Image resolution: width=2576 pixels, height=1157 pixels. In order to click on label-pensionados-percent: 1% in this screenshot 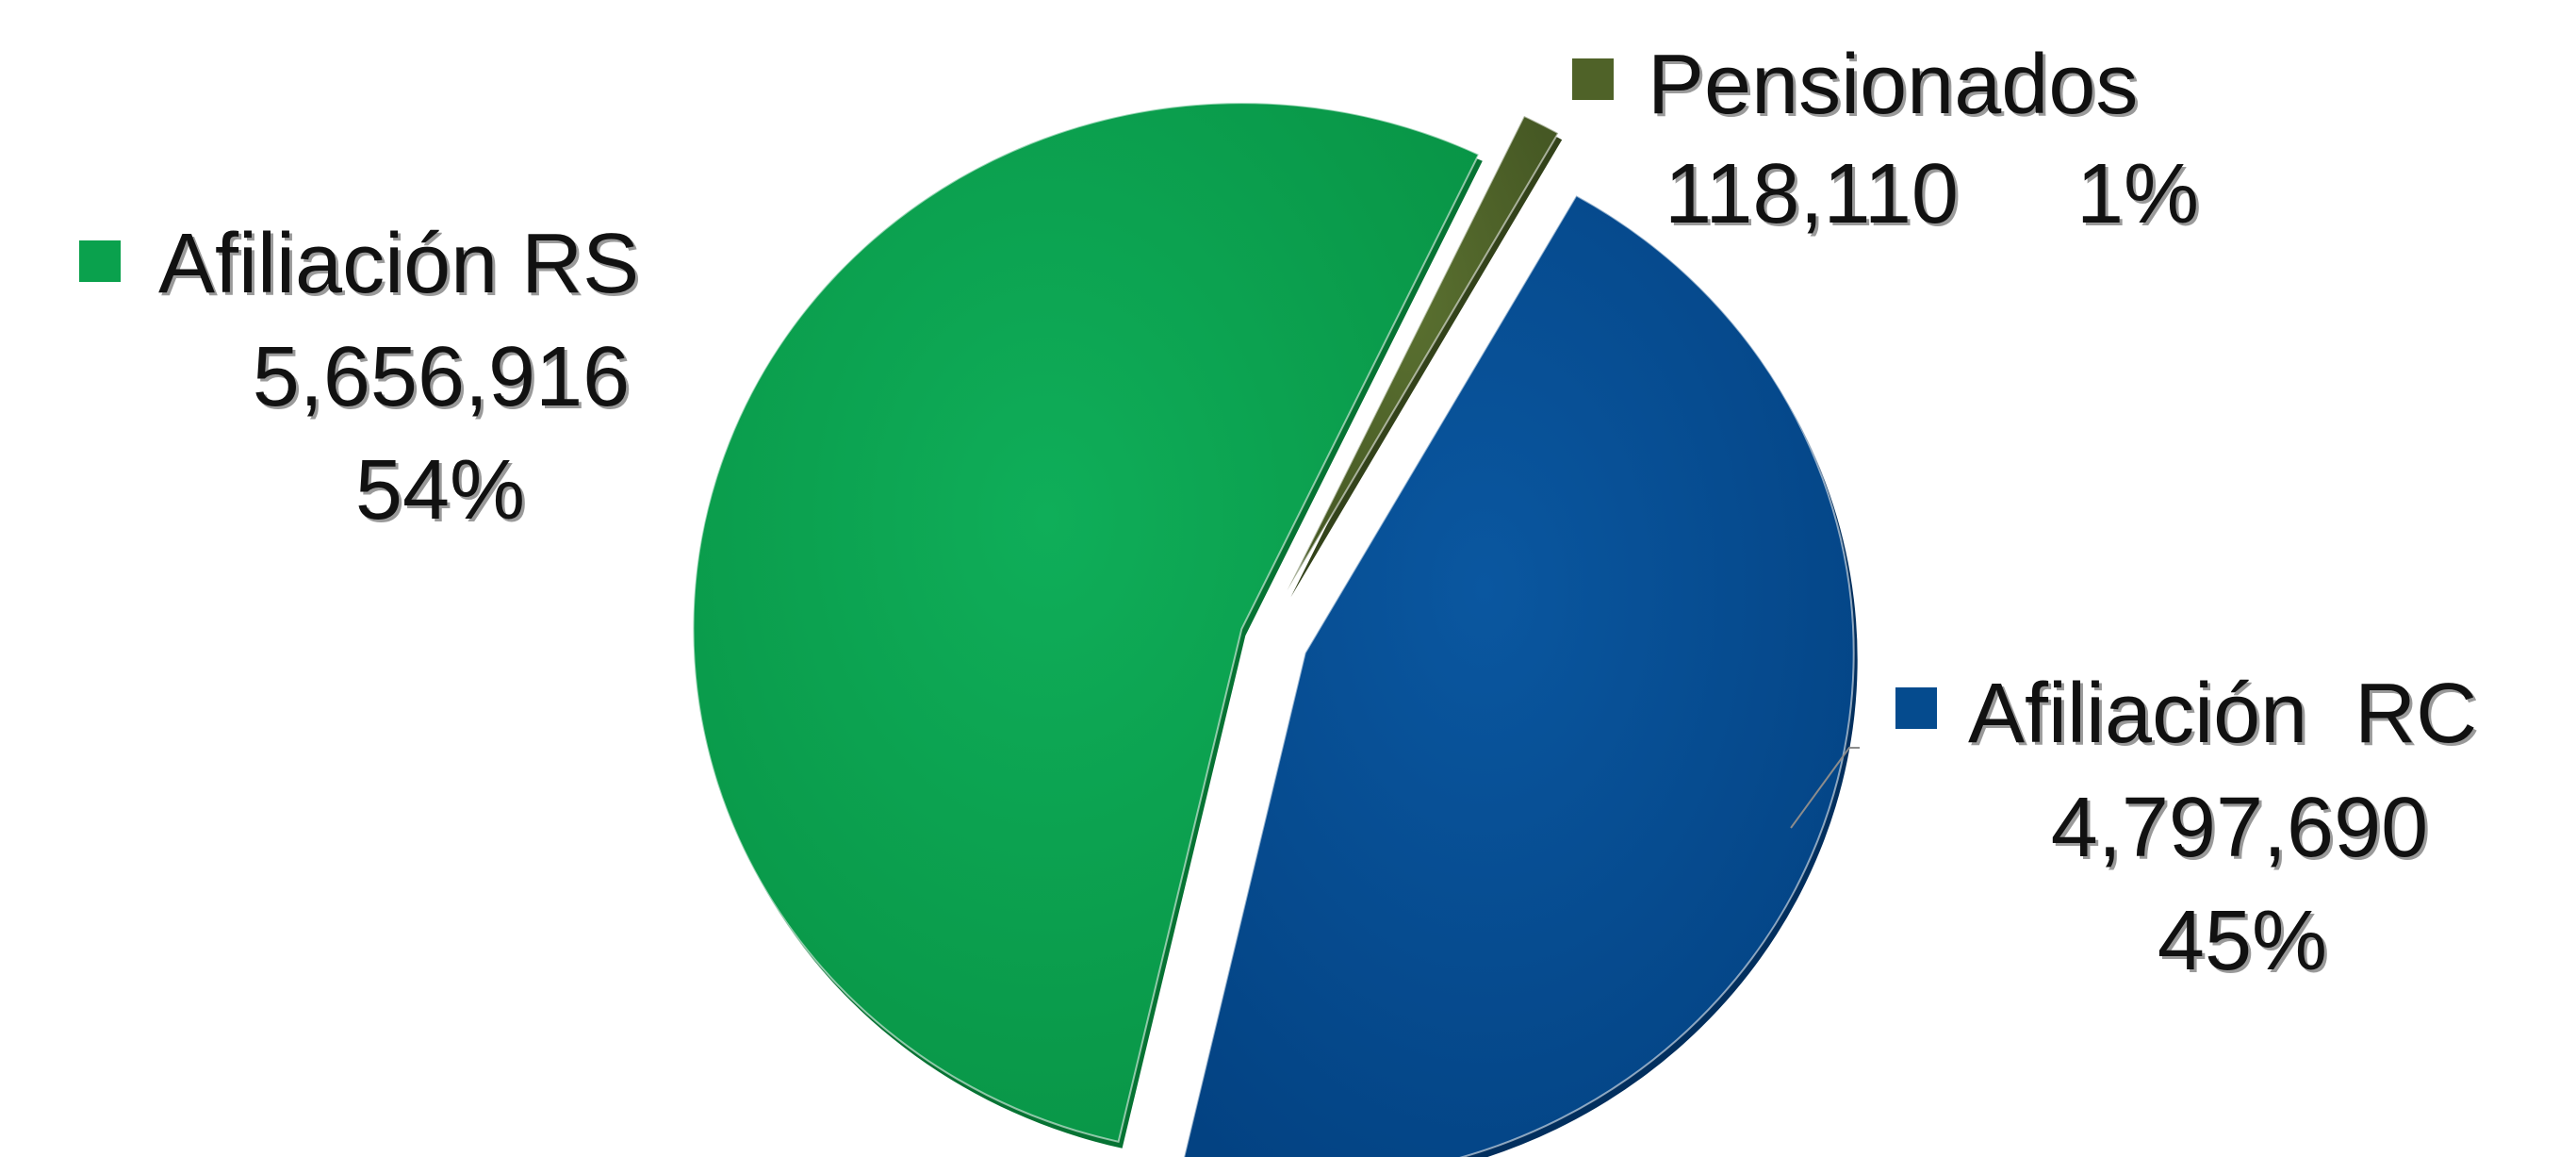, I will do `click(2137, 194)`.